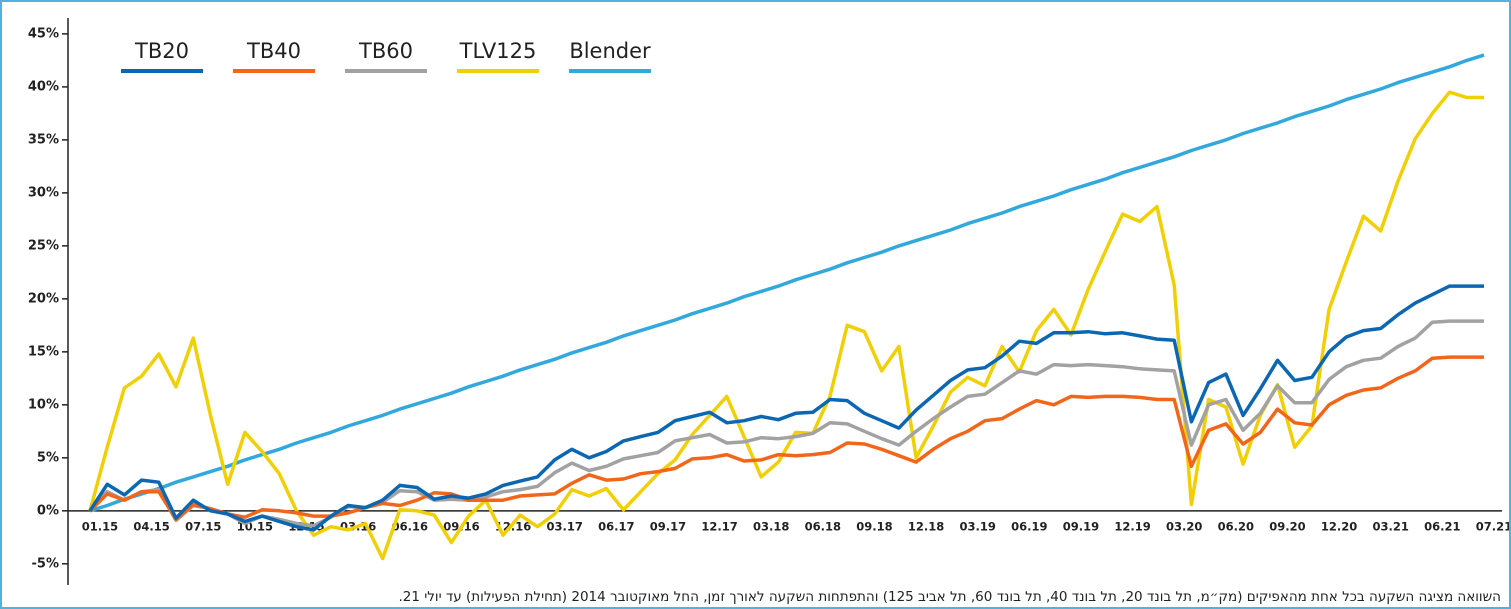 Image resolution: width=1511 pixels, height=609 pixels. I want to click on x-tick-label: 06.17, so click(616, 526).